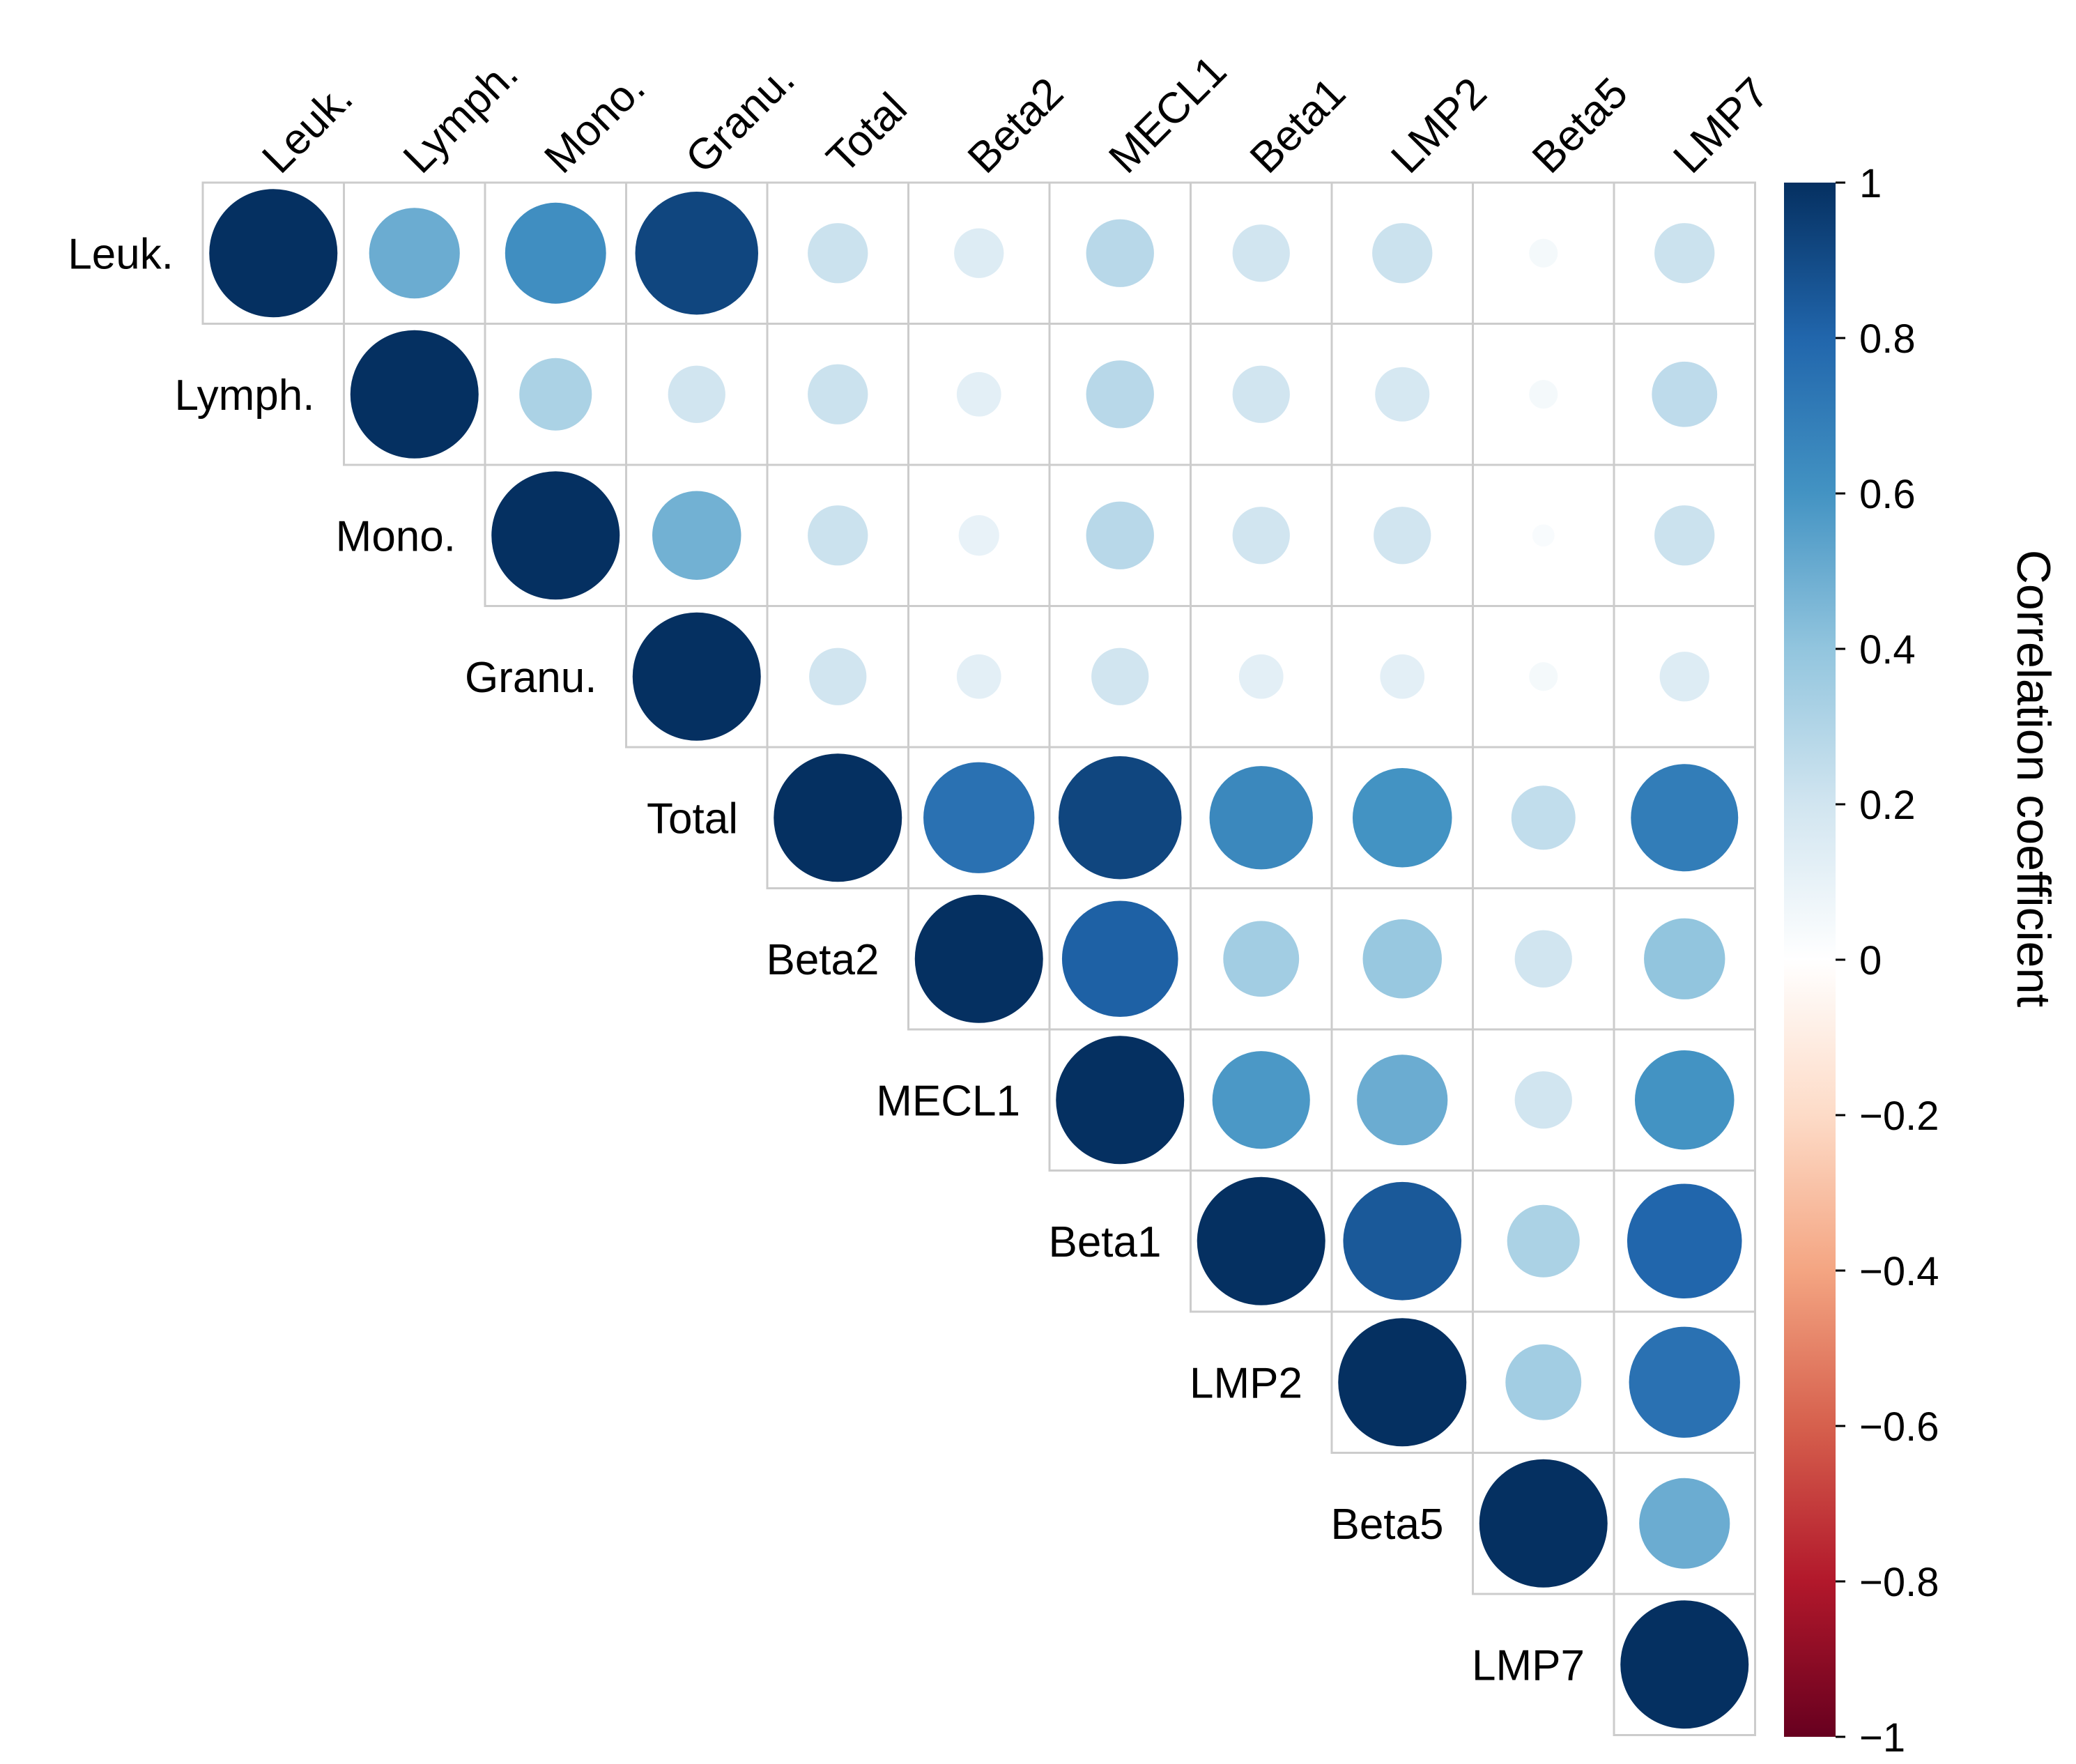  Describe the element at coordinates (1899, 1271) in the screenshot. I see `colorbar-tick-label: −0.4` at that location.